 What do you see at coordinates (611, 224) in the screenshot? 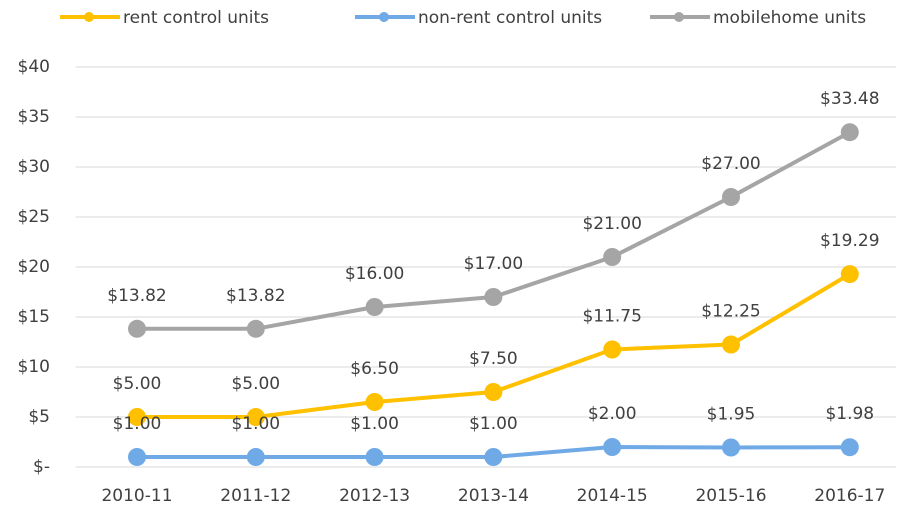
I see `data-label: $21.00` at bounding box center [611, 224].